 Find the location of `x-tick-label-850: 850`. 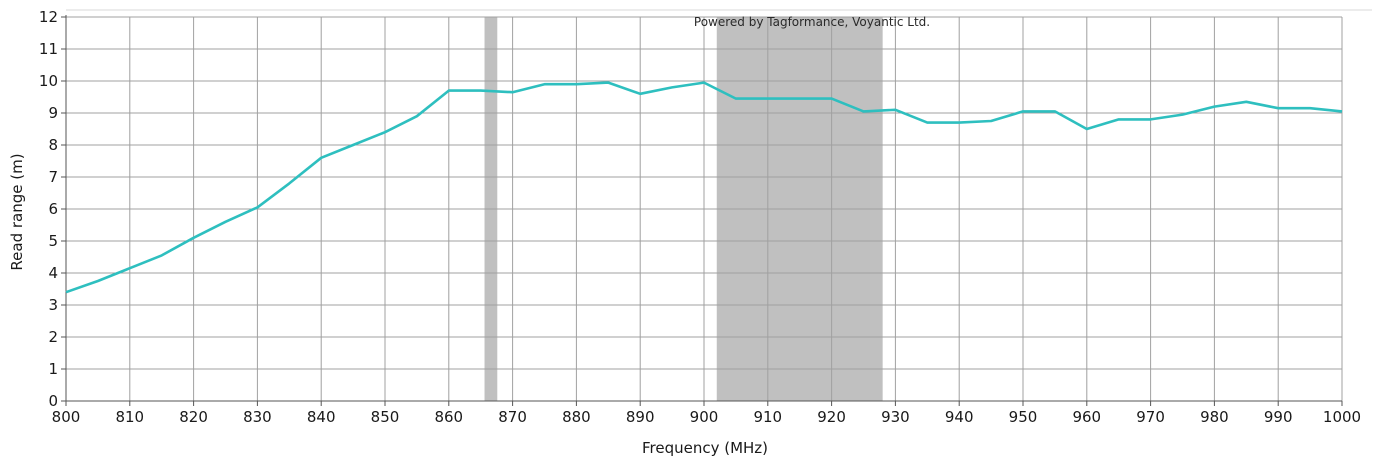

x-tick-label-850: 850 is located at coordinates (385, 417).